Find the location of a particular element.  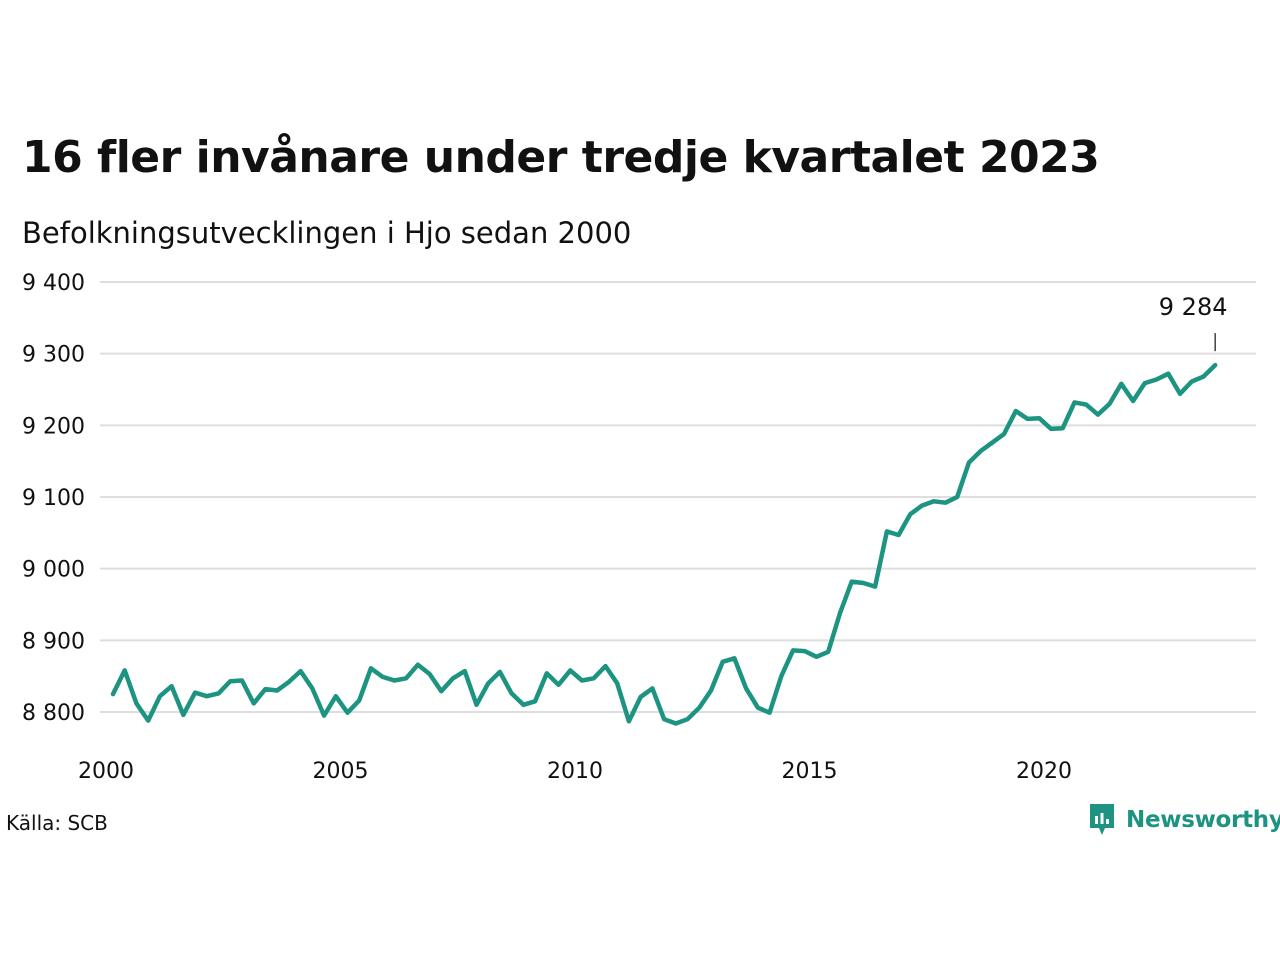

x-axis-tick-labels: 2000 2005 2010 2015 2020 is located at coordinates (575, 771).